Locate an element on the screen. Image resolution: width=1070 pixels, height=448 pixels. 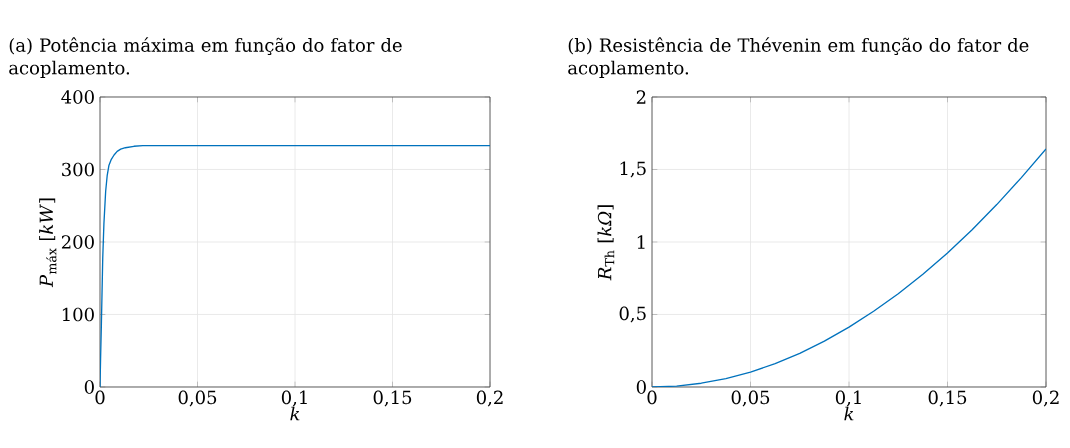
y-axis-title: P$_{máx}$ [kW] is located at coordinates (48, 243).